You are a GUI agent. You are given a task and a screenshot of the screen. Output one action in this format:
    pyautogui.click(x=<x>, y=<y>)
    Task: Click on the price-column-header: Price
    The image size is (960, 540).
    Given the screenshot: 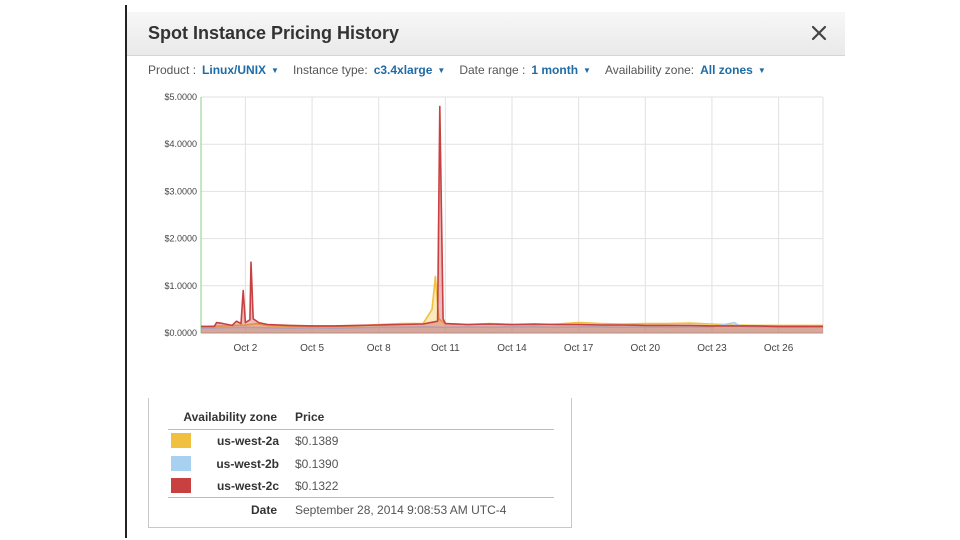 What is the action you would take?
    pyautogui.click(x=310, y=417)
    